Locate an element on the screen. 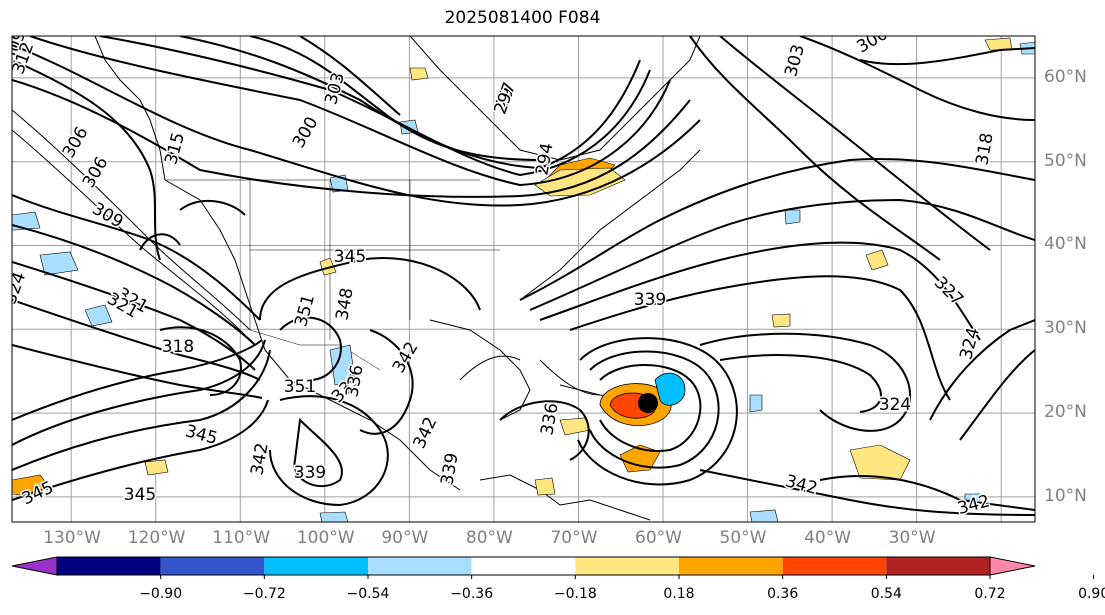 This screenshot has height=615, width=1105. colorbar-tick-label: 0.36 is located at coordinates (783, 594).